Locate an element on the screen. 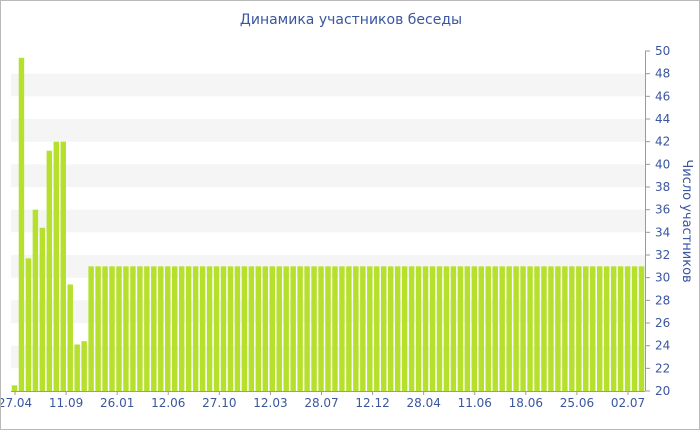 The image size is (700, 430). chart-title: Динамика участников беседы is located at coordinates (351, 20).